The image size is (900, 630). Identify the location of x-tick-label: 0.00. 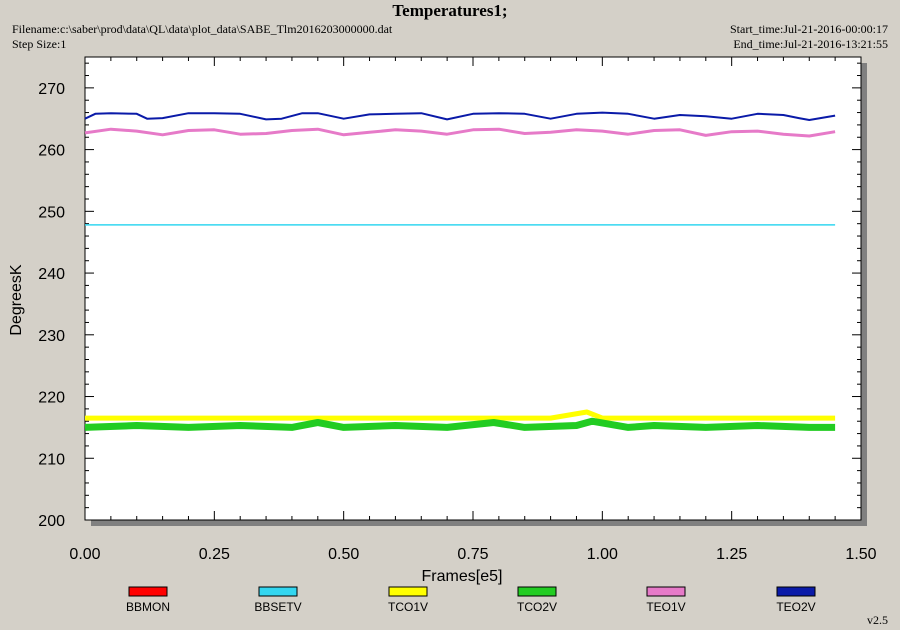
(84, 554).